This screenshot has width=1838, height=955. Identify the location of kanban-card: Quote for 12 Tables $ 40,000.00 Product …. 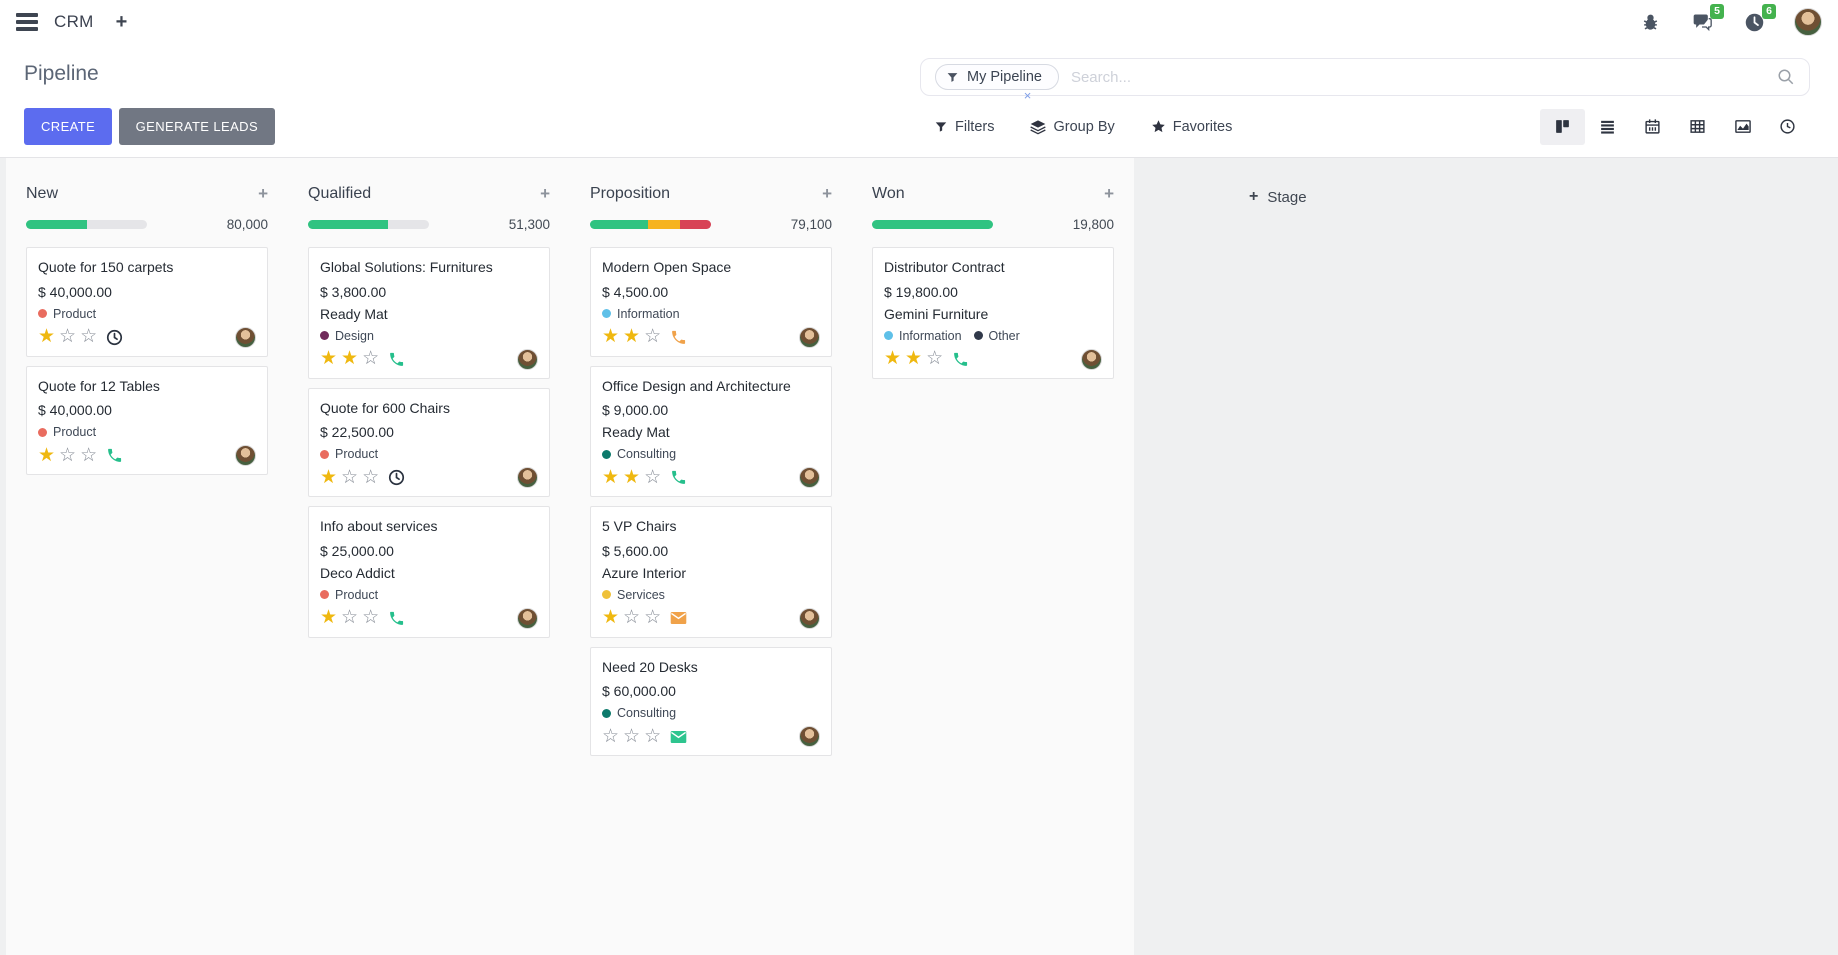
(147, 420).